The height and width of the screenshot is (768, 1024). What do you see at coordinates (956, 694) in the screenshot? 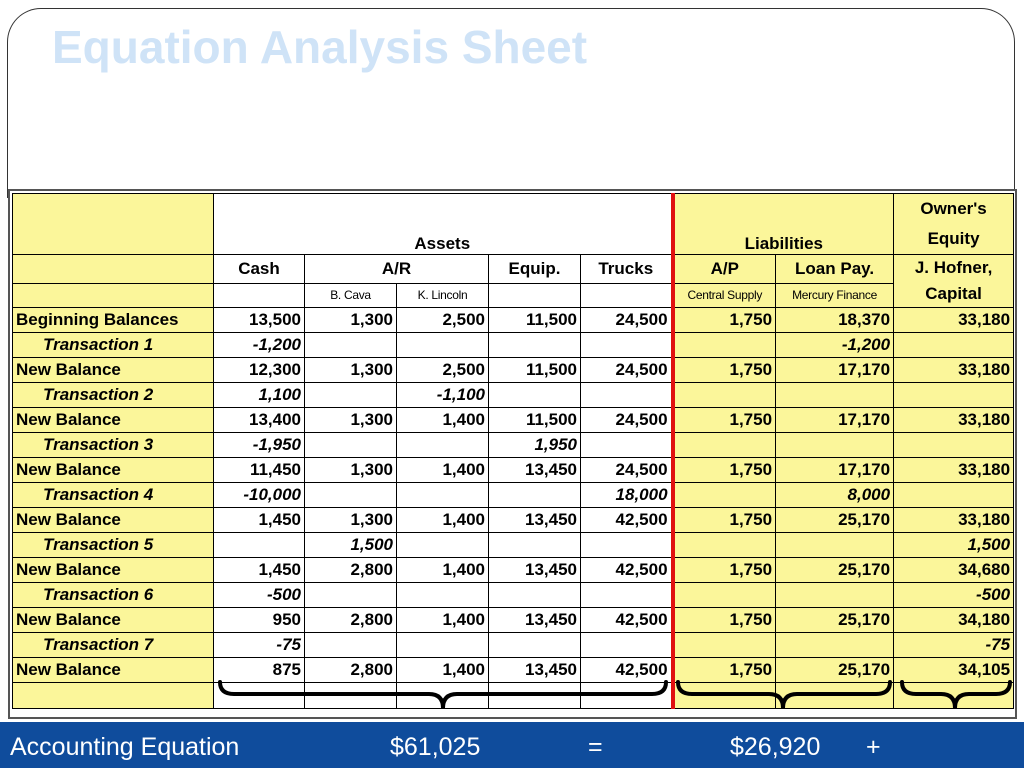
I see `equity-brace` at bounding box center [956, 694].